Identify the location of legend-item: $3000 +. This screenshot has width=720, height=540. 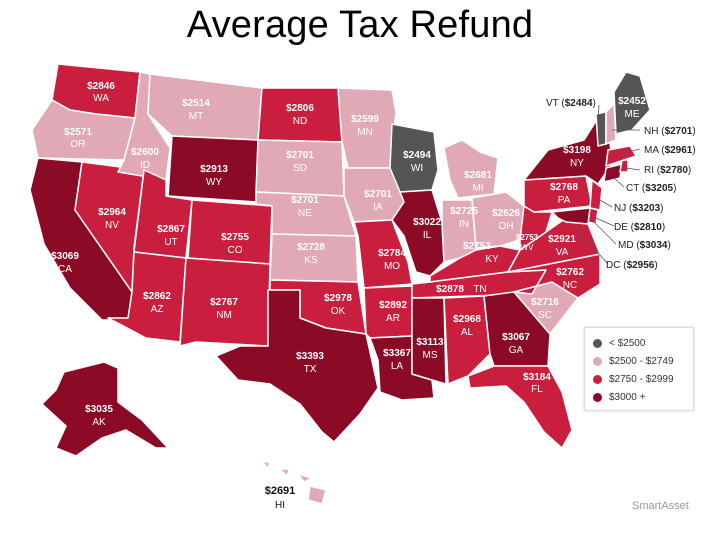
(643, 397).